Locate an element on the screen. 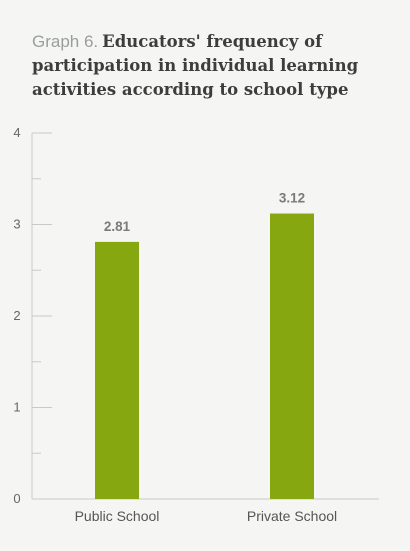  y-tick-label: 1 is located at coordinates (16, 407).